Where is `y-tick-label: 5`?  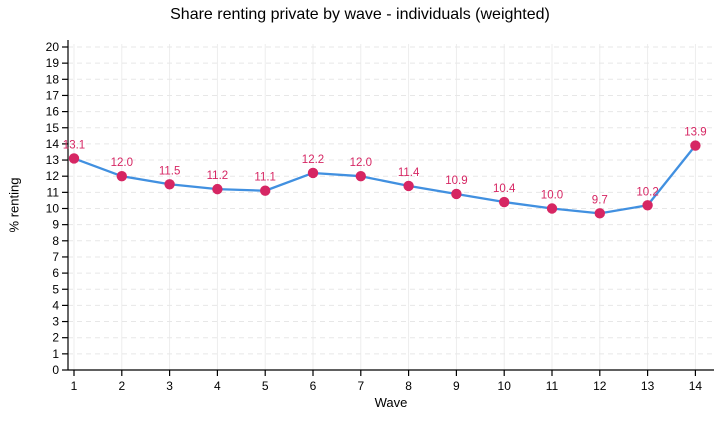
y-tick-label: 5 is located at coordinates (55, 289).